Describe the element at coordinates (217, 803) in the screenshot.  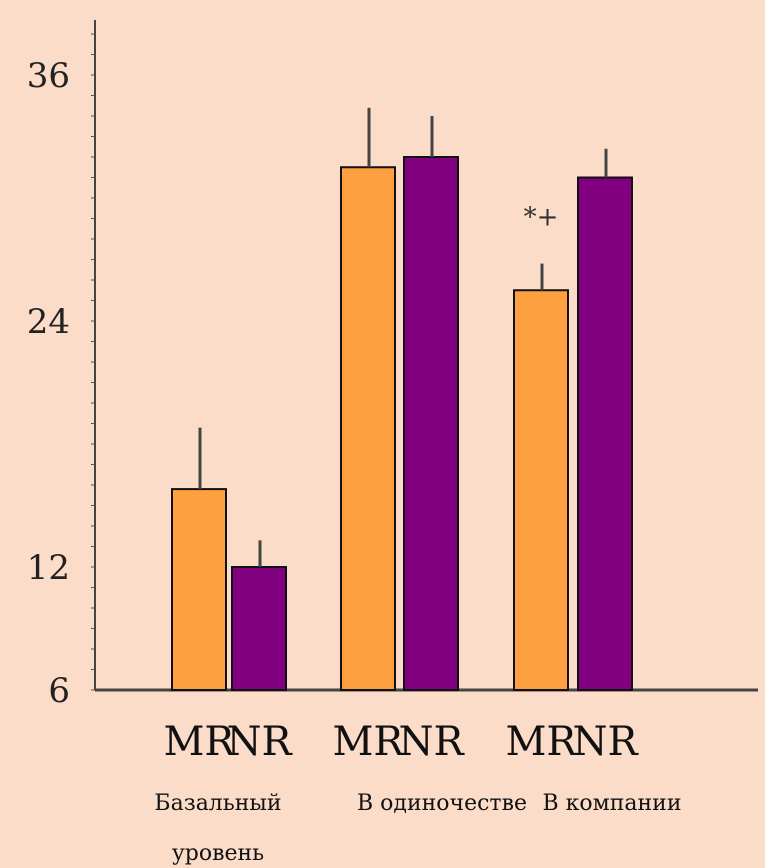
I see `group-label: Базальный` at that location.